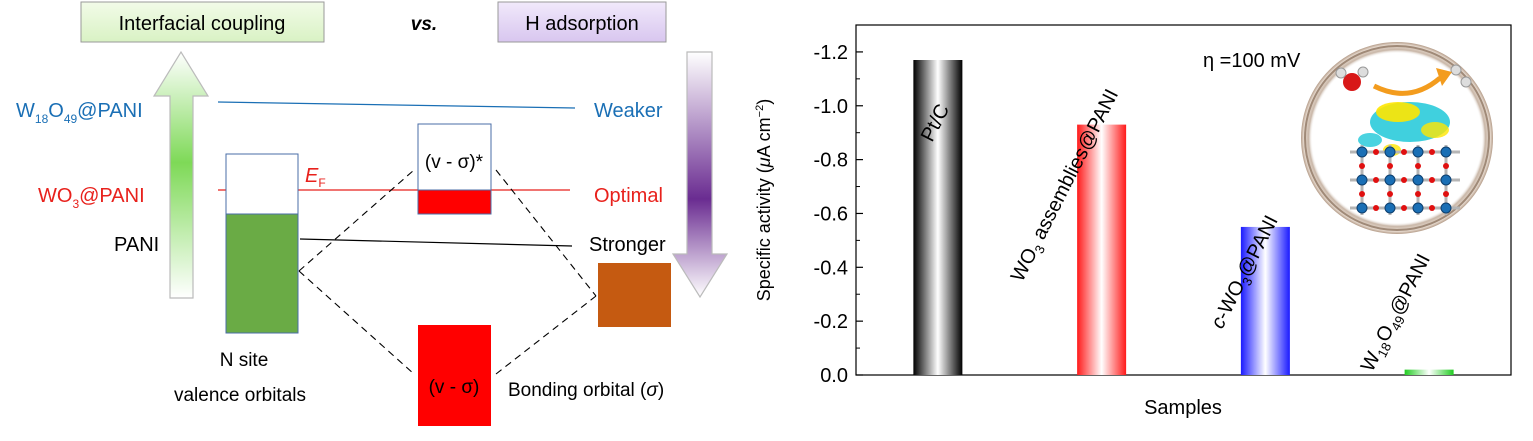 This screenshot has width=1533, height=441. I want to click on vs-label: vs., so click(424, 24).